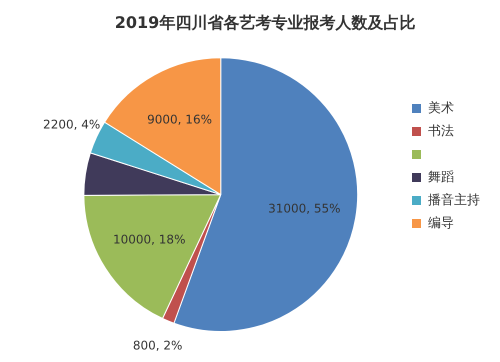  I want to click on legend-label: 美术, so click(441, 108).